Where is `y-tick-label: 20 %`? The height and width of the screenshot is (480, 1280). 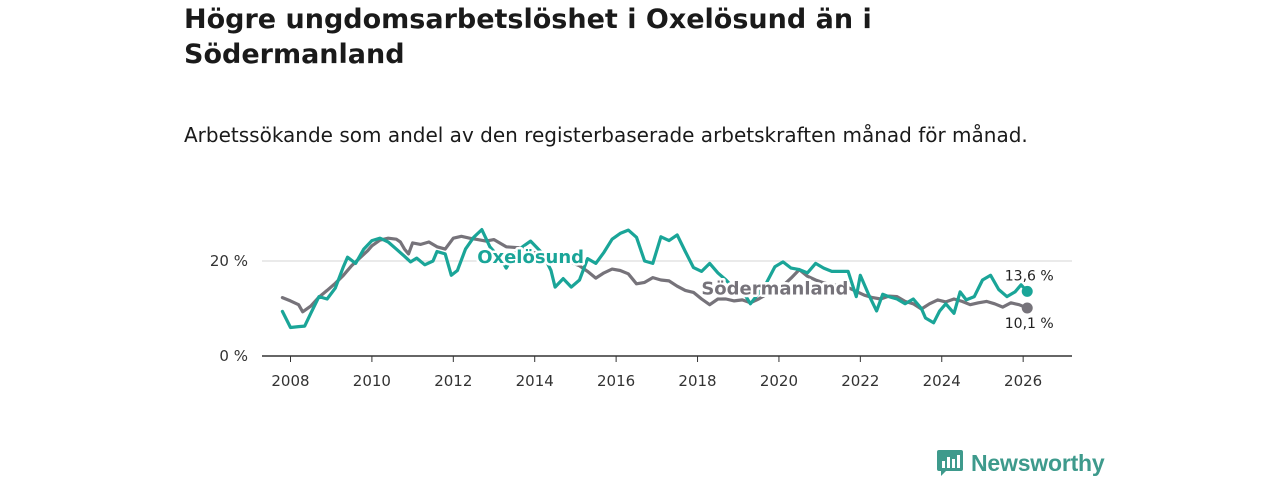 y-tick-label: 20 % is located at coordinates (229, 261).